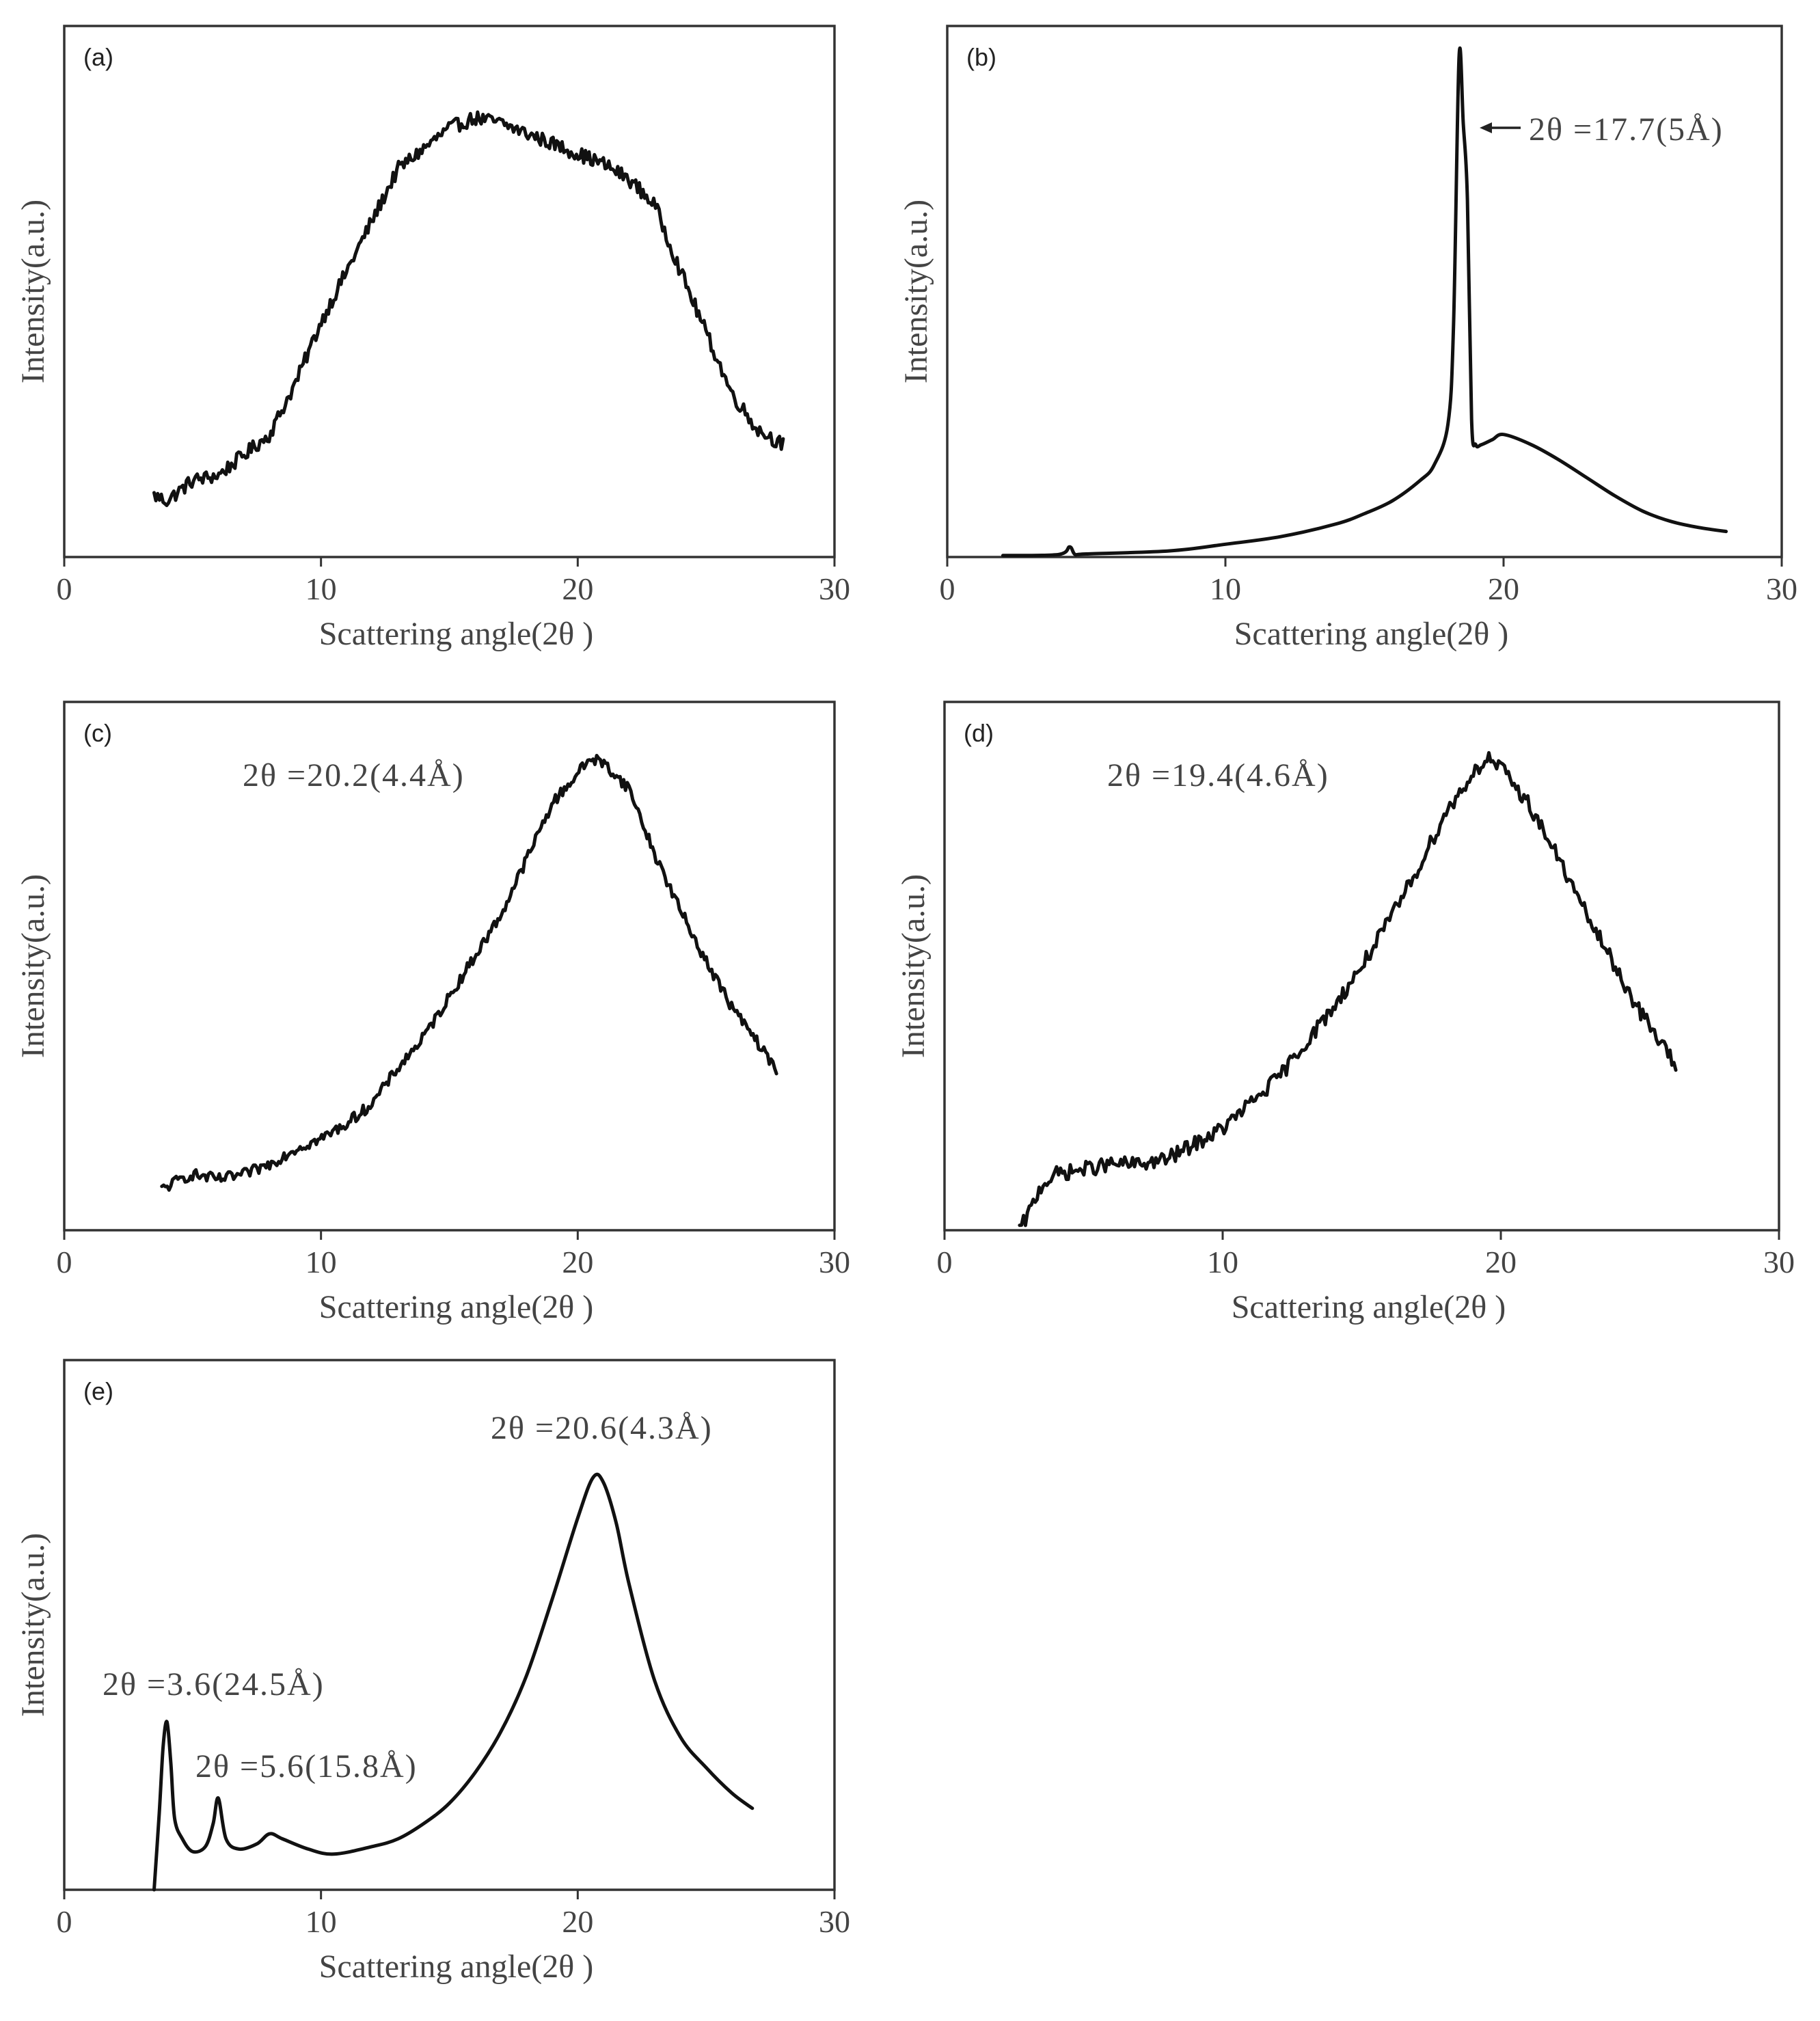 This screenshot has height=2021, width=1820. I want to click on x-tick-label-d-20: 20, so click(1501, 1262).